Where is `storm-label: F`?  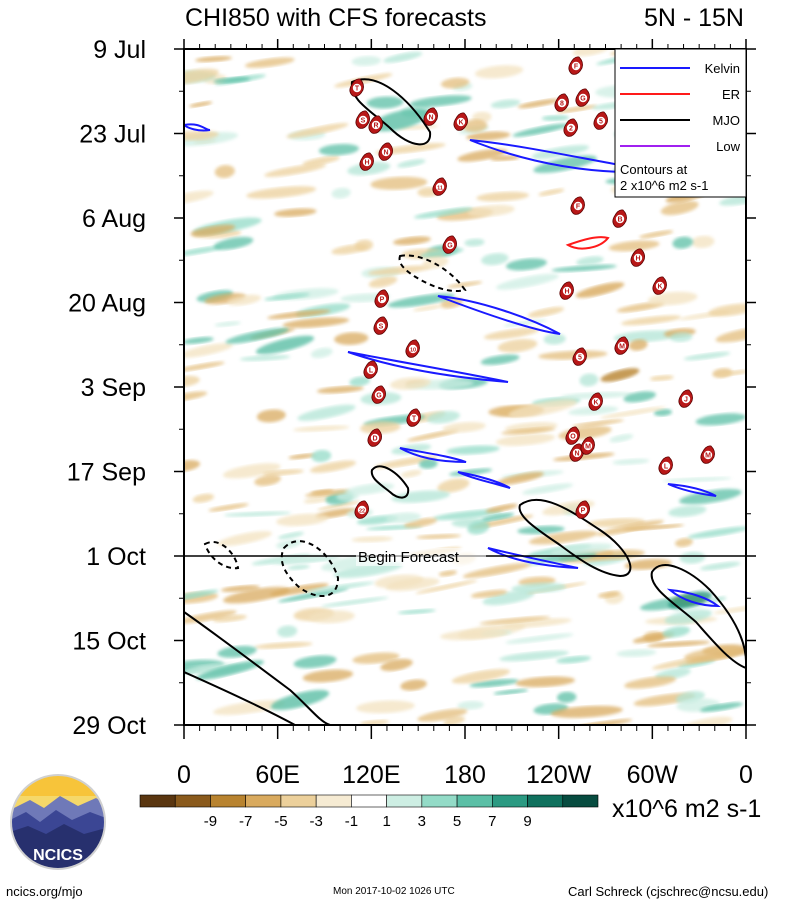 storm-label: F is located at coordinates (576, 67).